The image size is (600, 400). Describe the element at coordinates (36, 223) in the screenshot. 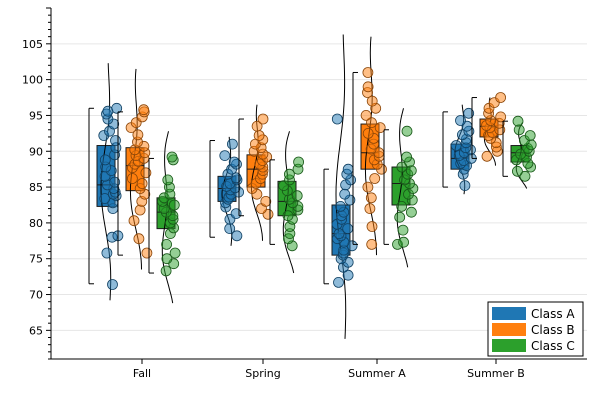

I see `y-tick-label: 80` at that location.